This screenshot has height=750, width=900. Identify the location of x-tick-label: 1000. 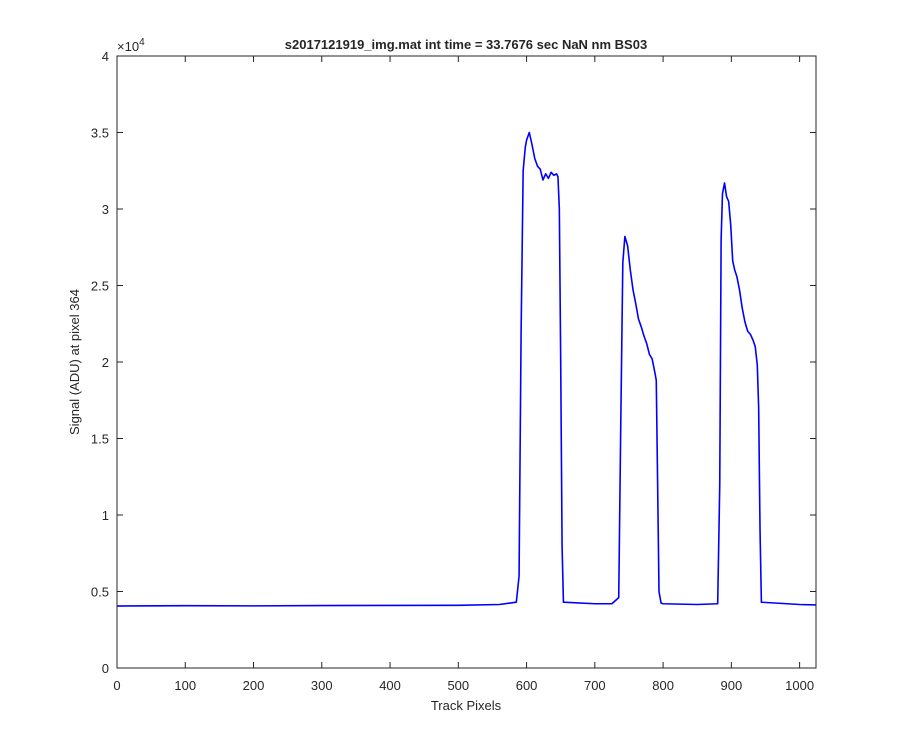
(799, 685).